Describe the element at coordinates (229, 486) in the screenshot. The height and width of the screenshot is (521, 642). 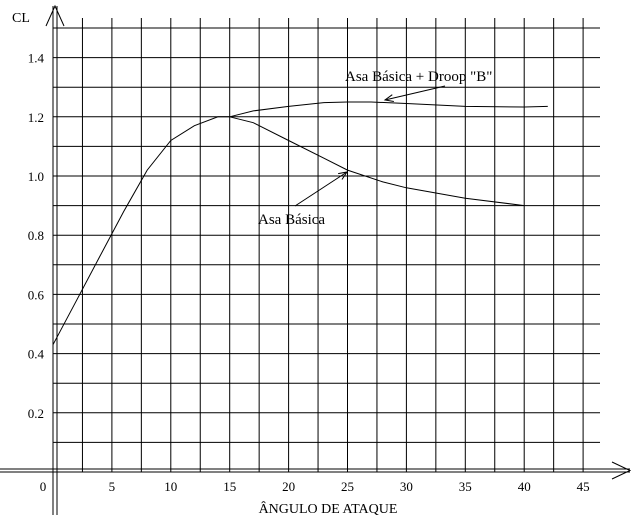
I see `x-tick-label: 15` at that location.